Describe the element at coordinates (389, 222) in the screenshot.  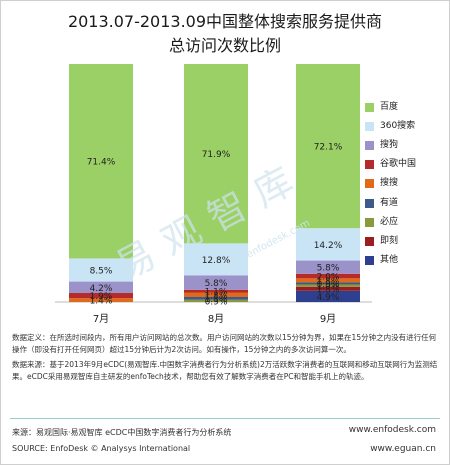
I see `legend-label: 必应` at that location.